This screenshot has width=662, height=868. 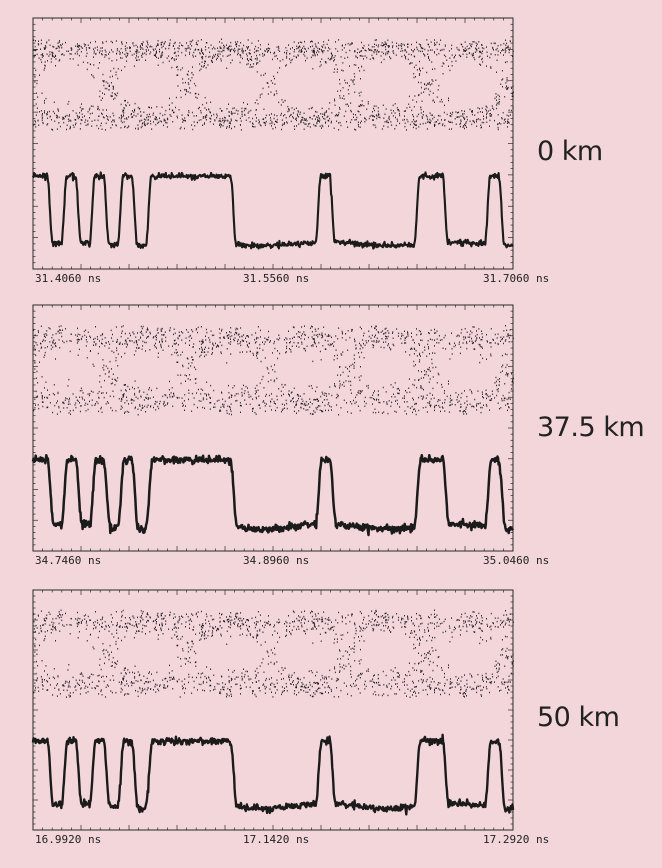 What do you see at coordinates (516, 839) in the screenshot?
I see `x-tick-label: 17.2920 ns` at bounding box center [516, 839].